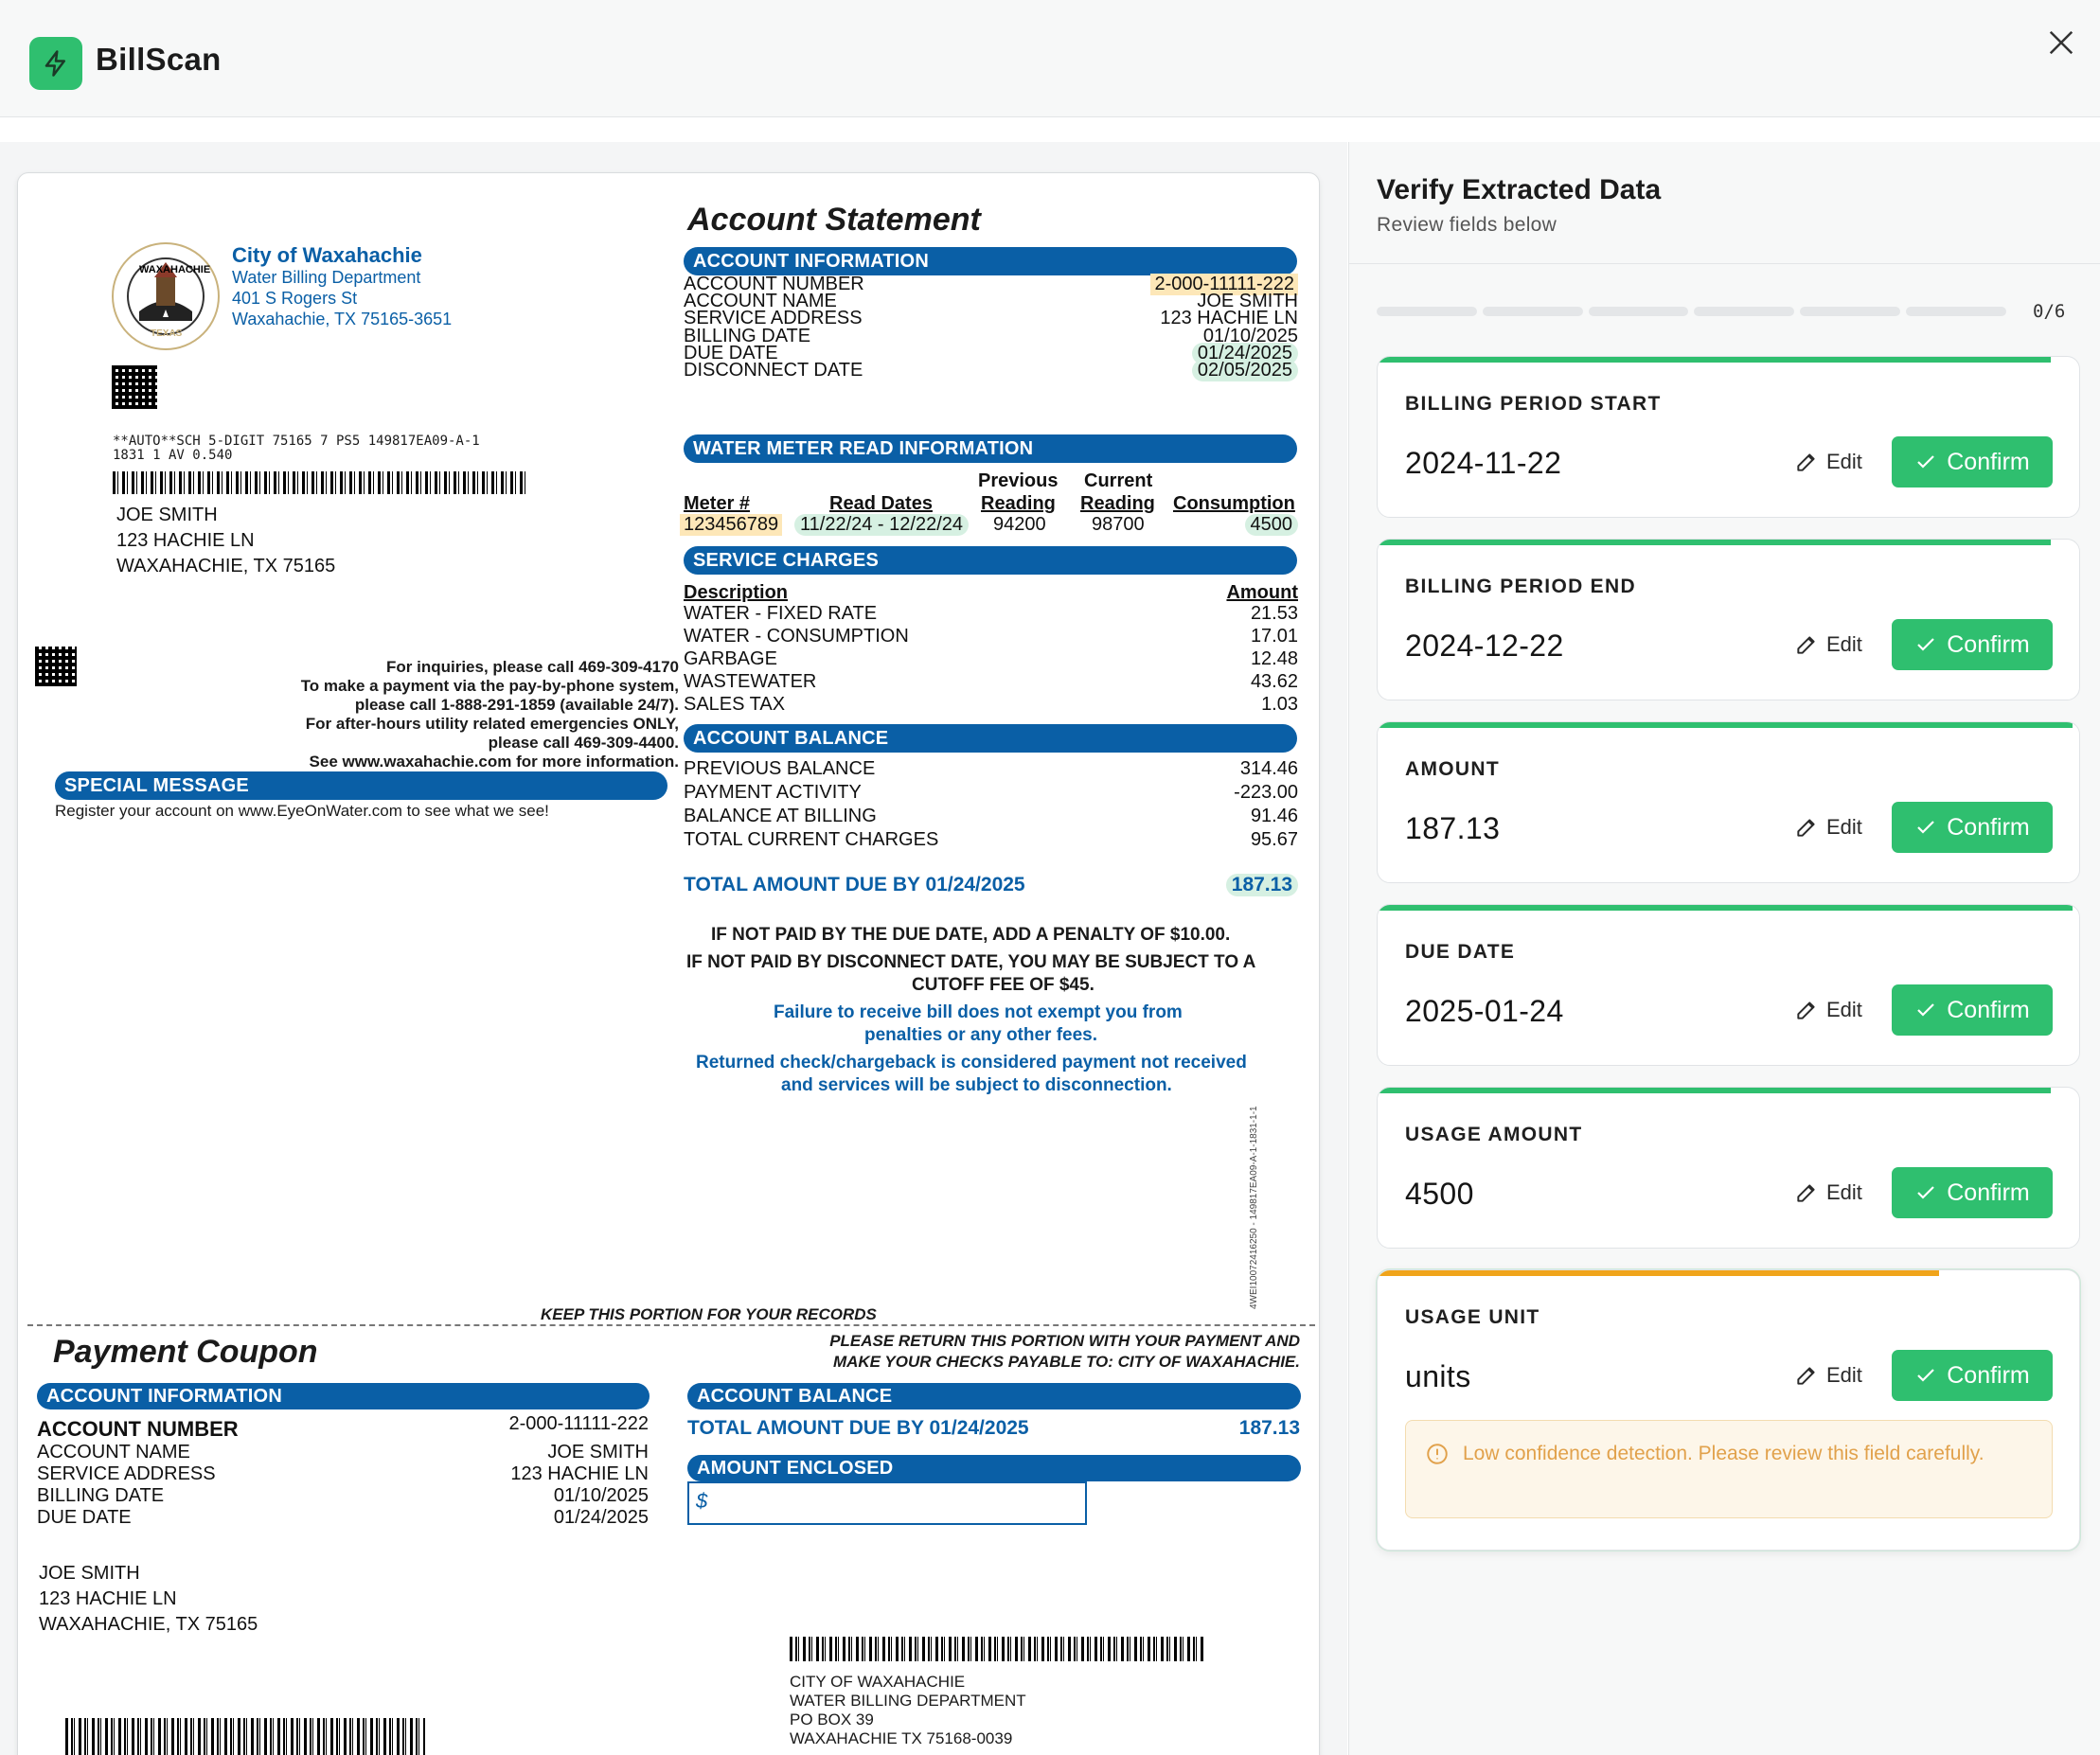  What do you see at coordinates (185, 1352) in the screenshot?
I see `coupon-title: Payment Coupon` at bounding box center [185, 1352].